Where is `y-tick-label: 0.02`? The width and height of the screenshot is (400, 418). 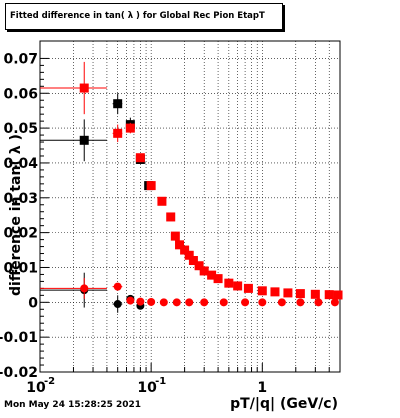
y-tick-label: 0.02 is located at coordinates (20, 234).